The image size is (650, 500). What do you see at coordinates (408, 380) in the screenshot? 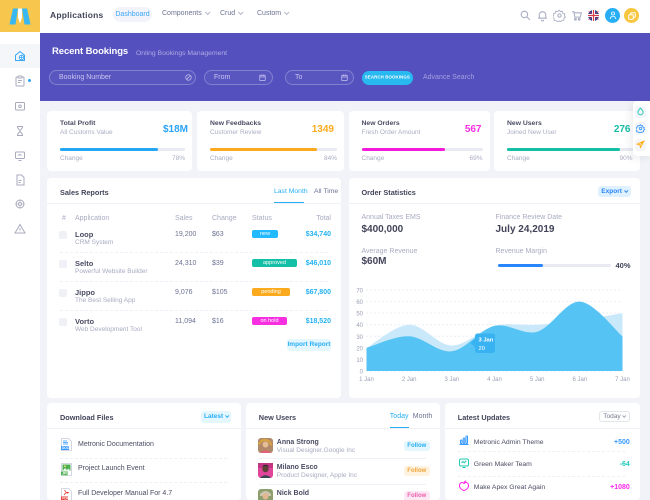
I see `svg-text: 2 Jan` at bounding box center [408, 380].